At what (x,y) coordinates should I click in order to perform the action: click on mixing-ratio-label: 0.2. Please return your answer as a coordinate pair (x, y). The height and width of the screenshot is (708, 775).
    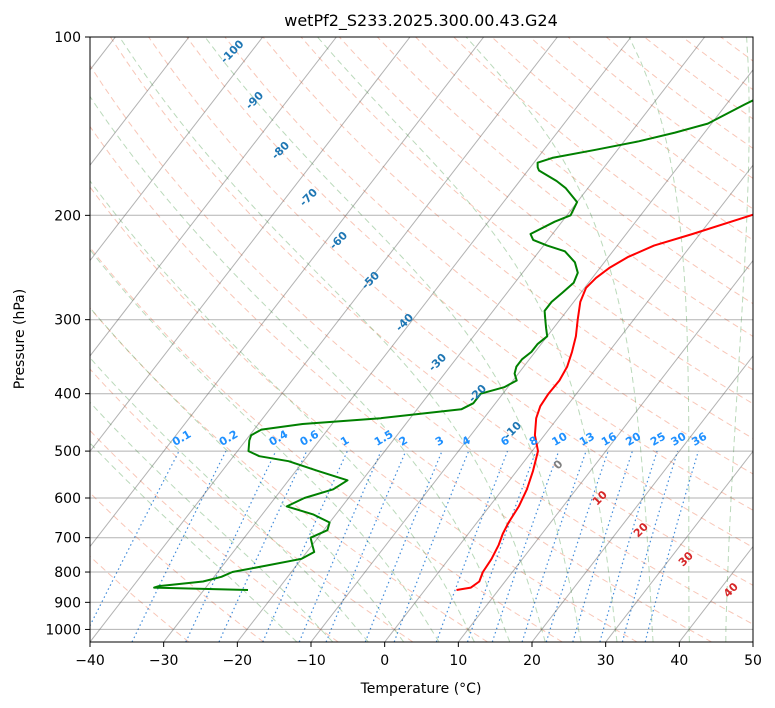
    Looking at the image, I should click on (228, 438).